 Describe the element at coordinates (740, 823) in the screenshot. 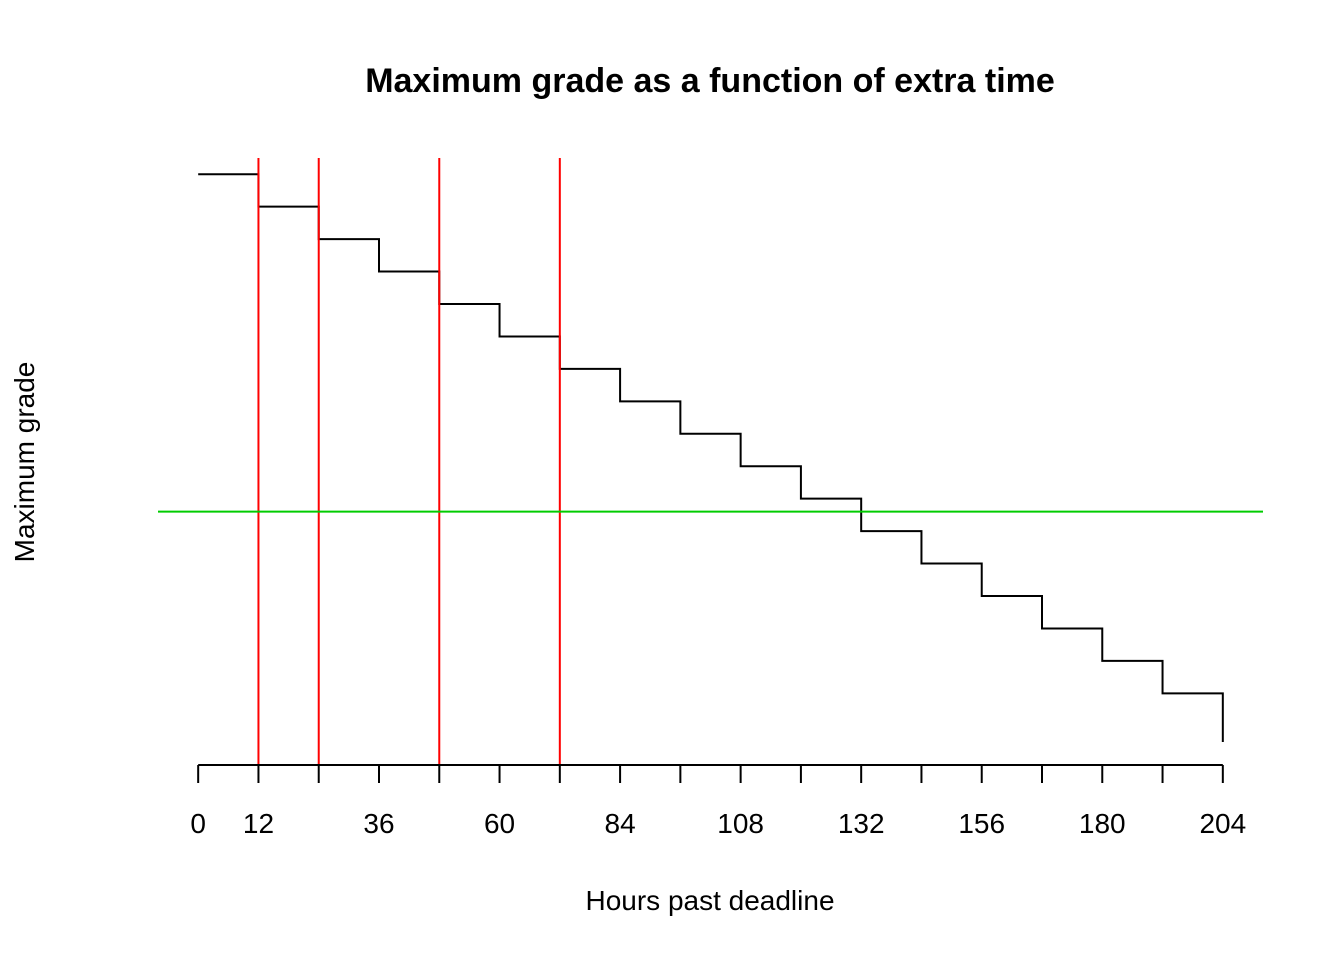

I see `x-tick-label: 108` at that location.